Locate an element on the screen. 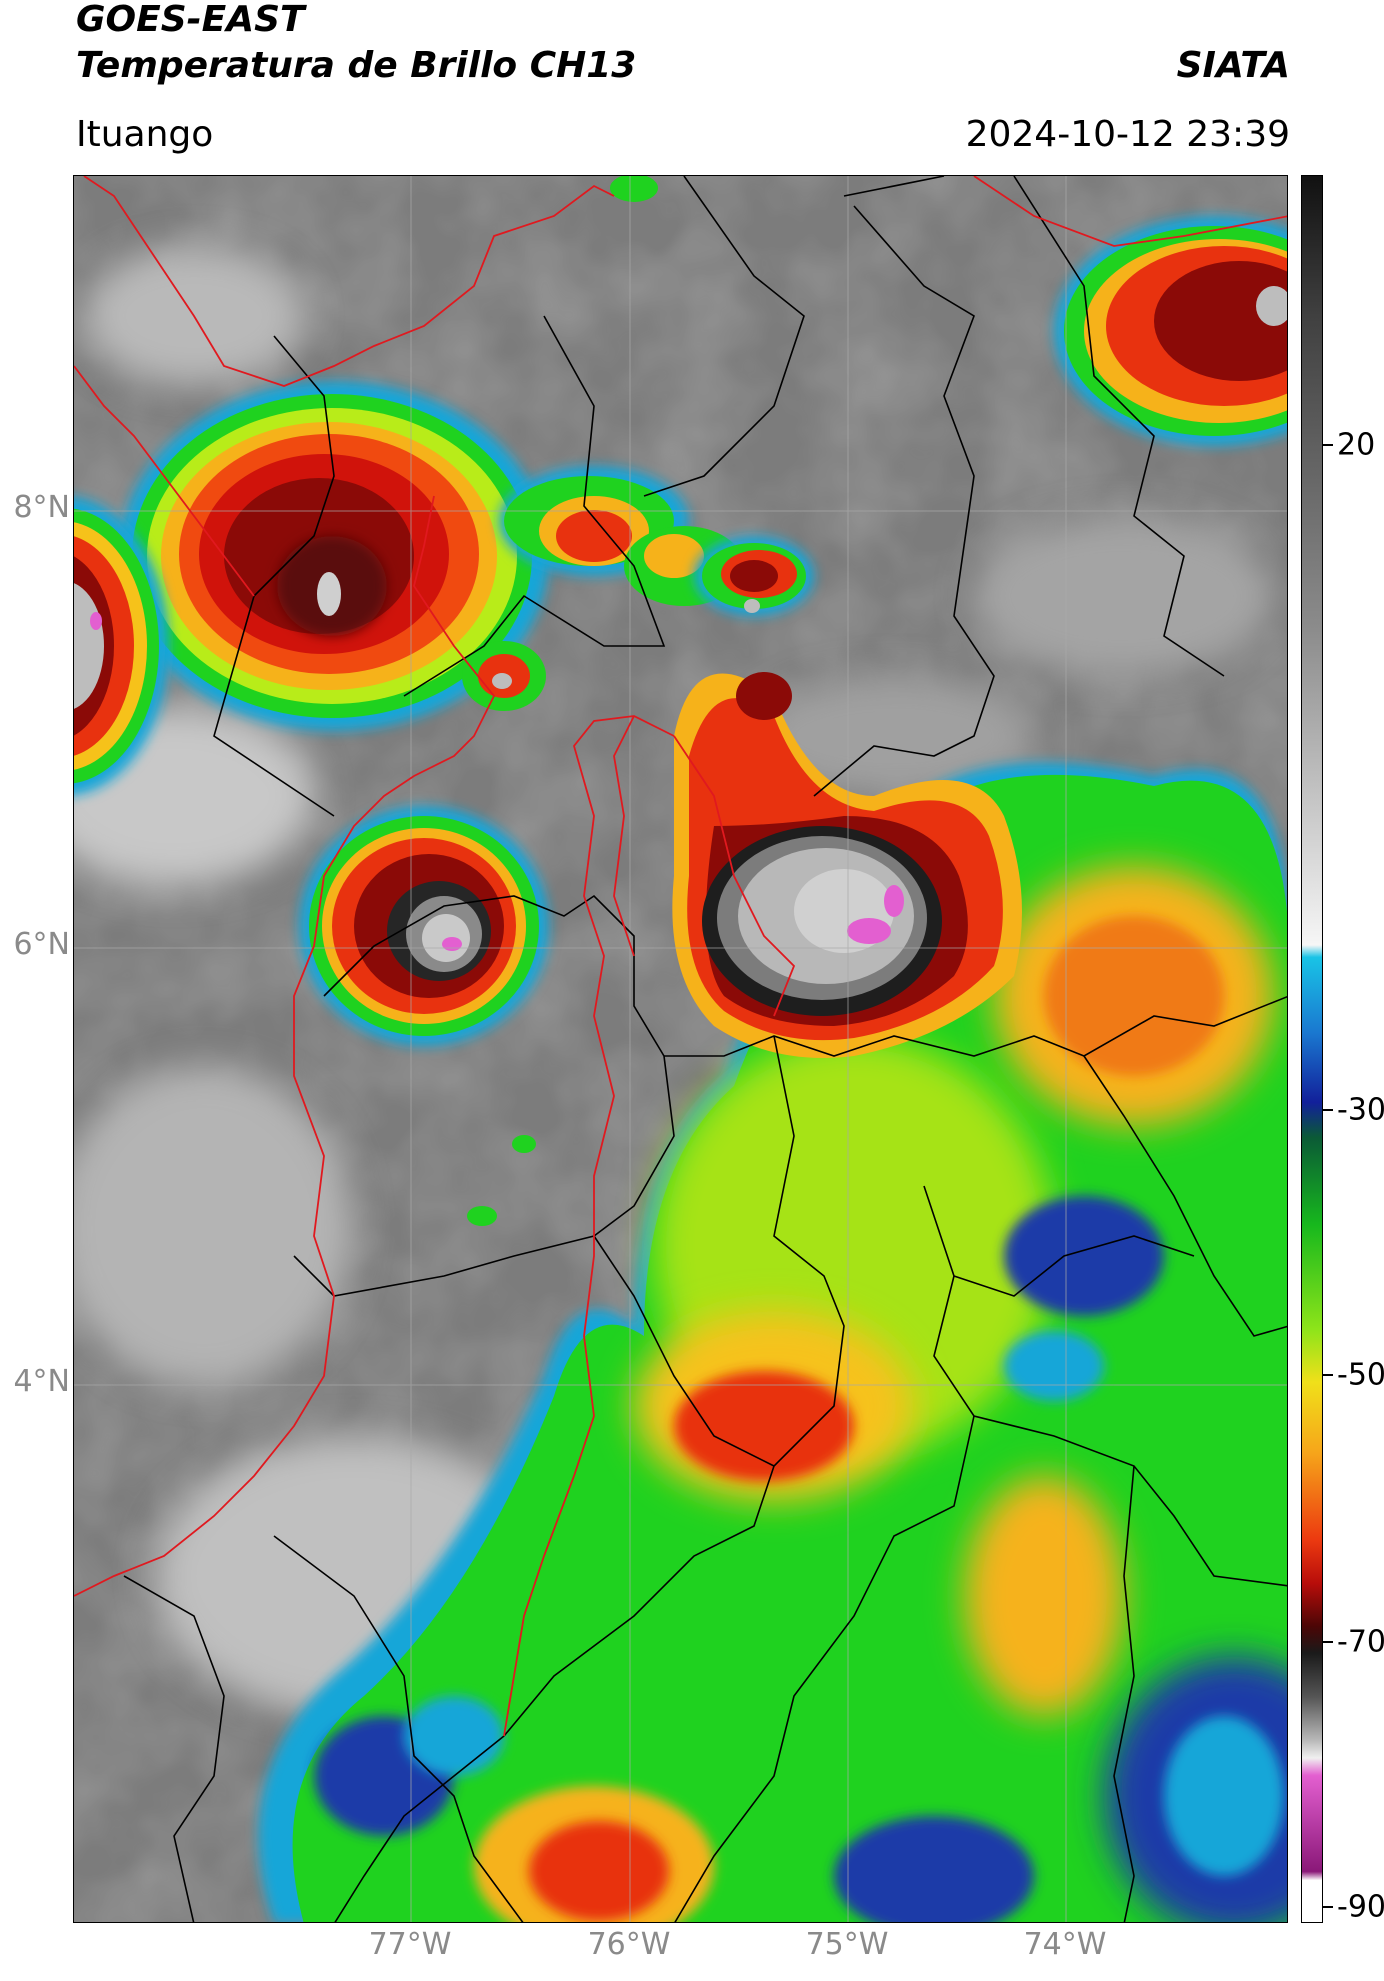 The image size is (1384, 1981). colorbar-label-minus50: -50 is located at coordinates (1360, 1375).